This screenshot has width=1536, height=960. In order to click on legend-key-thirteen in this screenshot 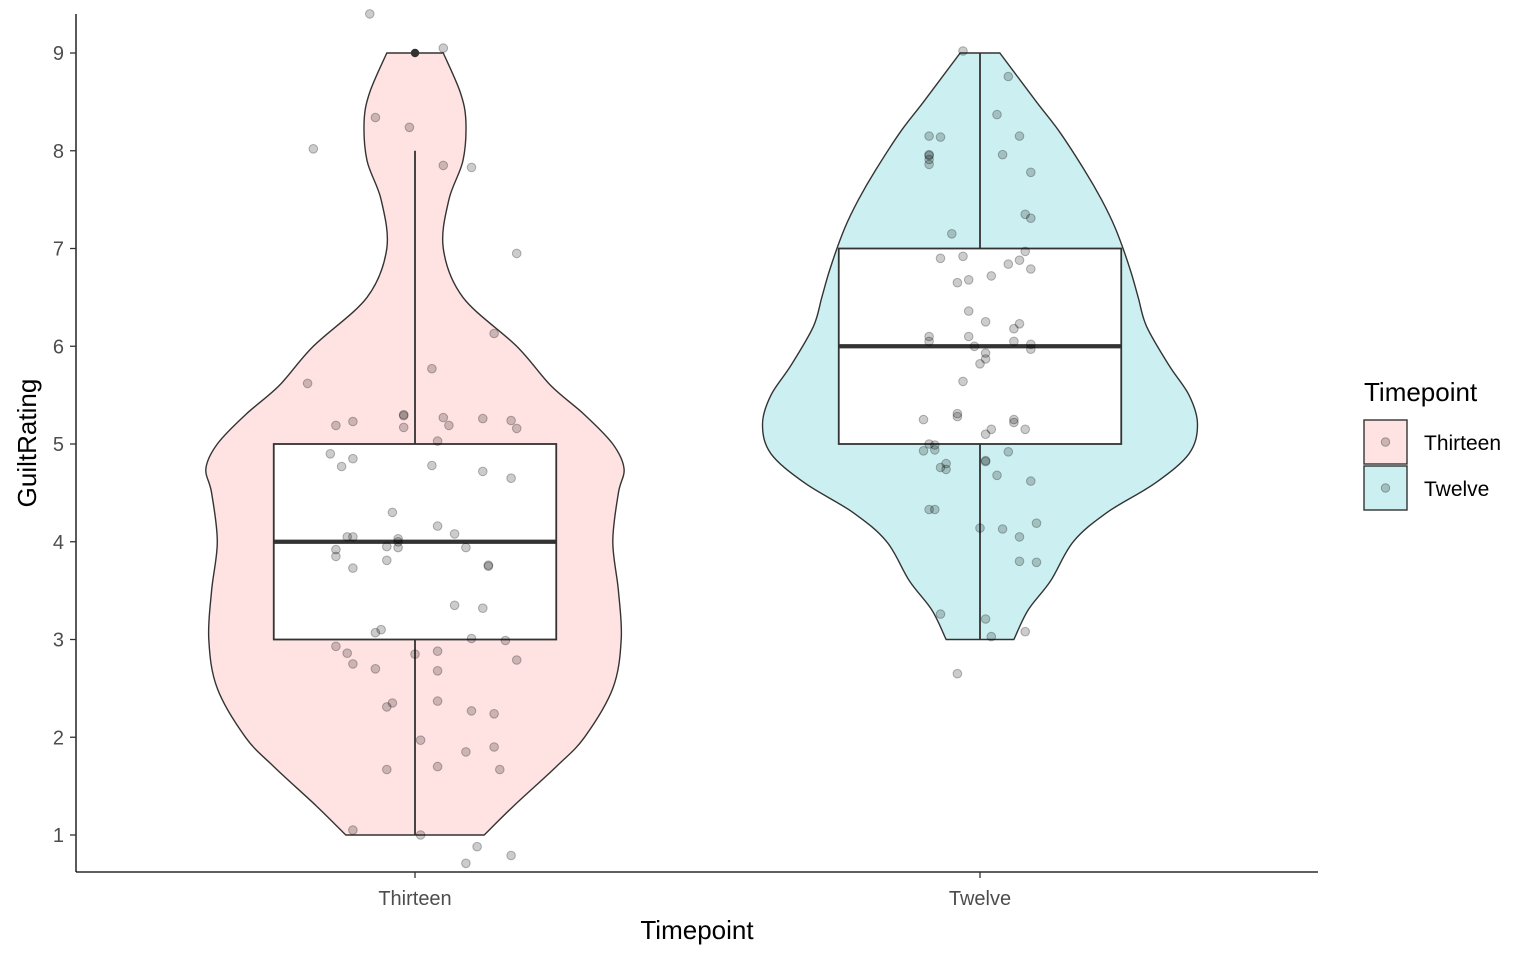, I will do `click(1385, 442)`.